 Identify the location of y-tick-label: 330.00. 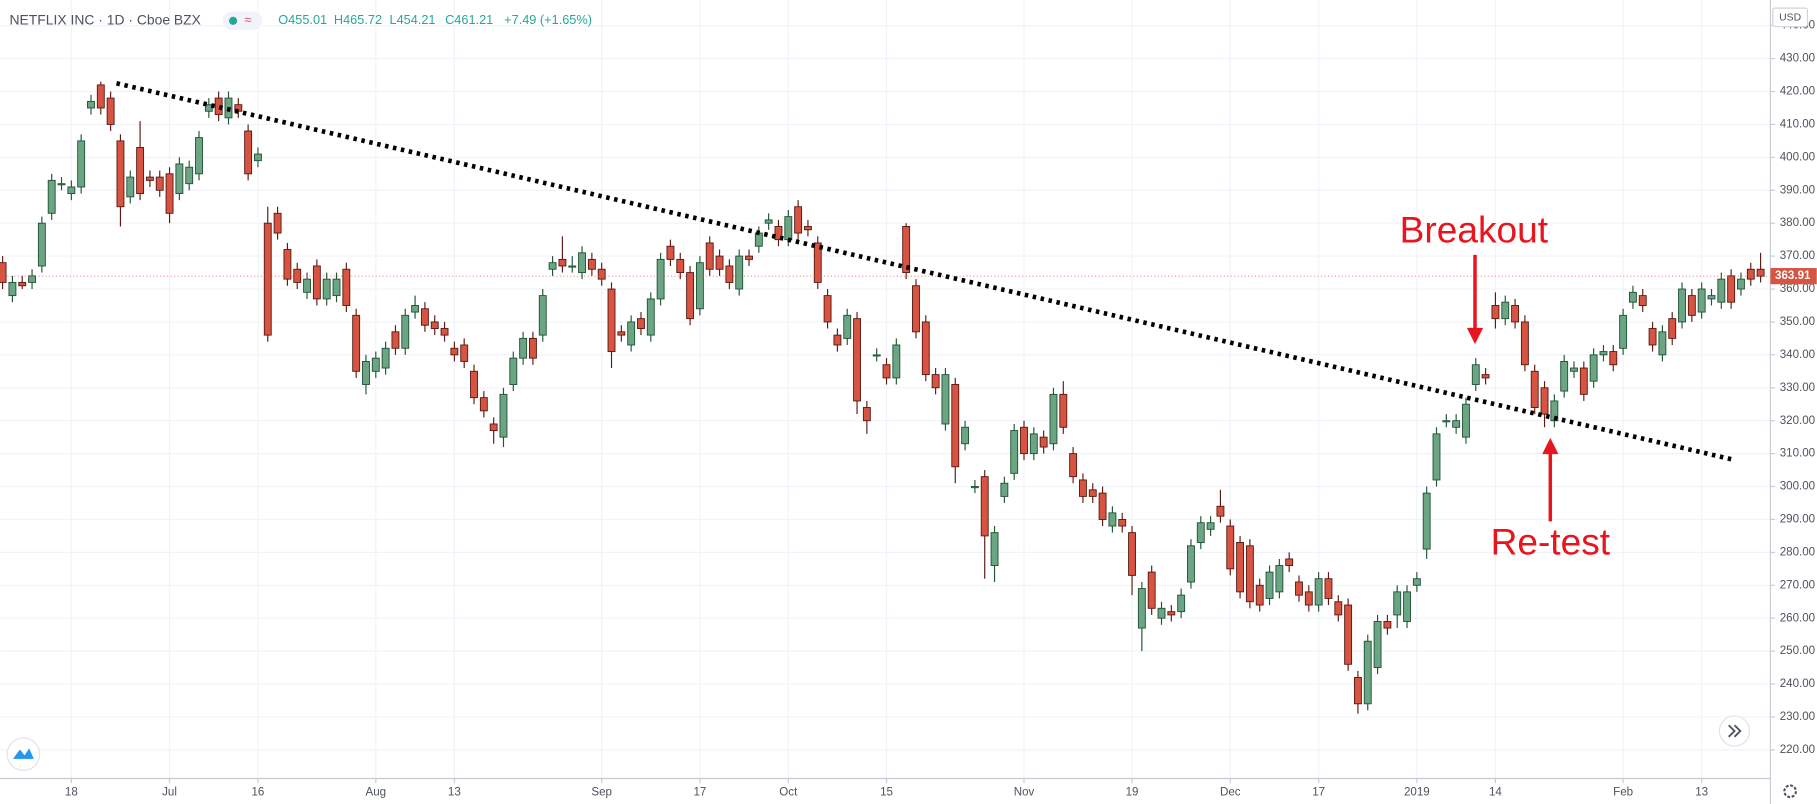
(1797, 388).